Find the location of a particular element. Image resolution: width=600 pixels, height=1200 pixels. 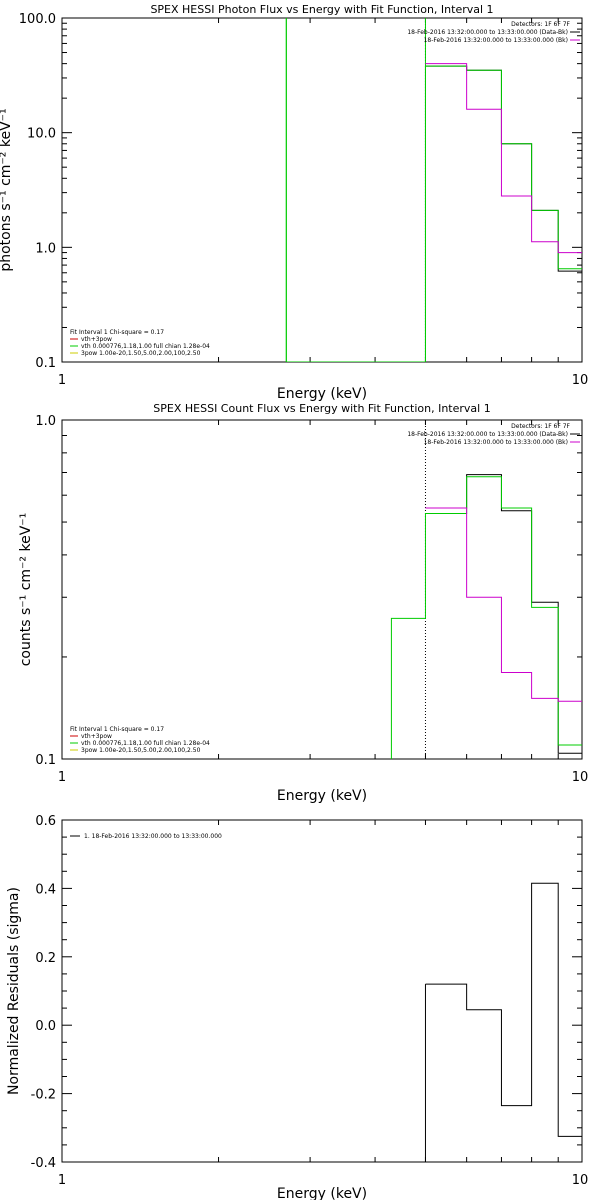

y-axis-label: photons s⁻¹ cm⁻² keV⁻¹ is located at coordinates (7, 189).